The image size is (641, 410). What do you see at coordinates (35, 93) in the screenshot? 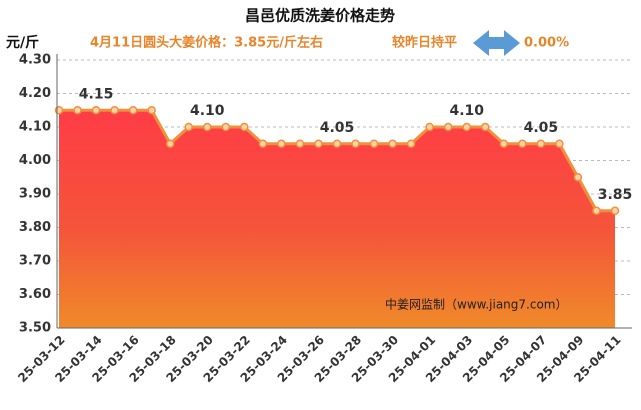
I see `y-tick-label: 4.20` at bounding box center [35, 93].